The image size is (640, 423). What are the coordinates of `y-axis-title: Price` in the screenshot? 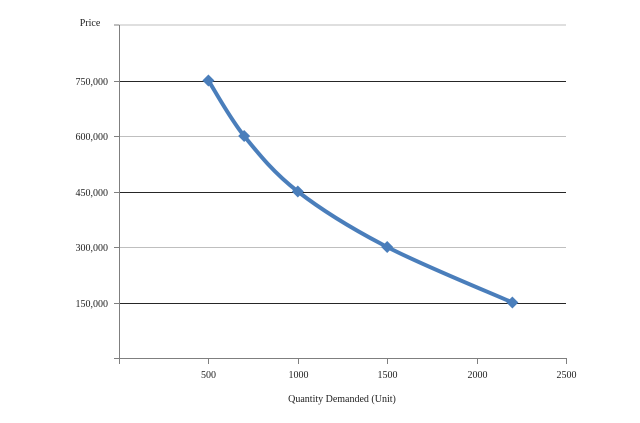 It's located at (90, 23).